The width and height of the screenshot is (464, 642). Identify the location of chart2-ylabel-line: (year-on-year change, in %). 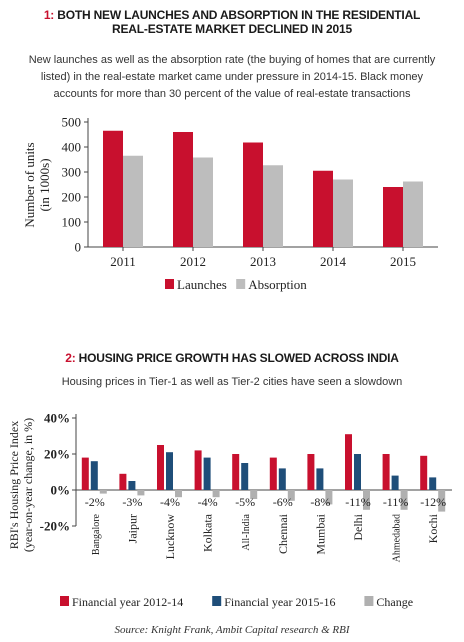
(28, 485).